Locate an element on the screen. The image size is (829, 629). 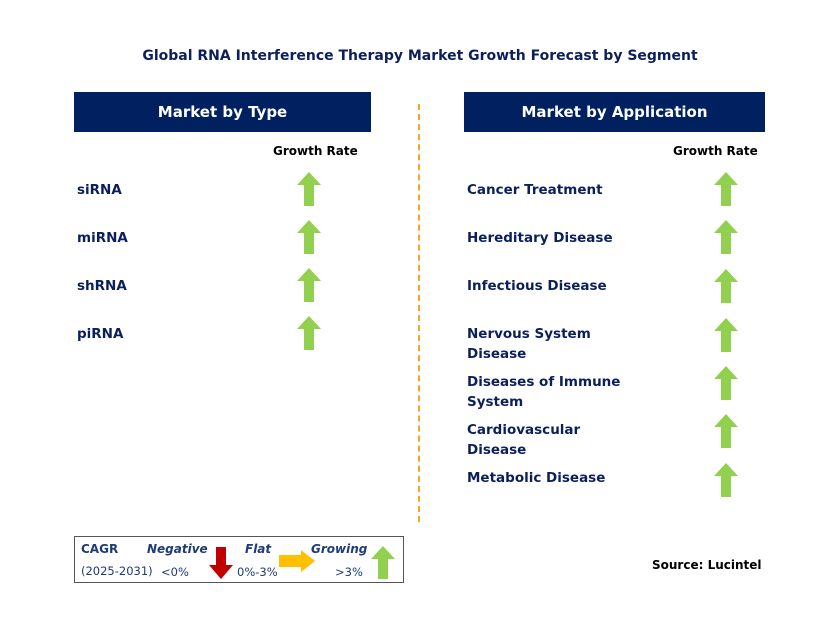
application-growth-rate-label: Growth Rate is located at coordinates (715, 151).